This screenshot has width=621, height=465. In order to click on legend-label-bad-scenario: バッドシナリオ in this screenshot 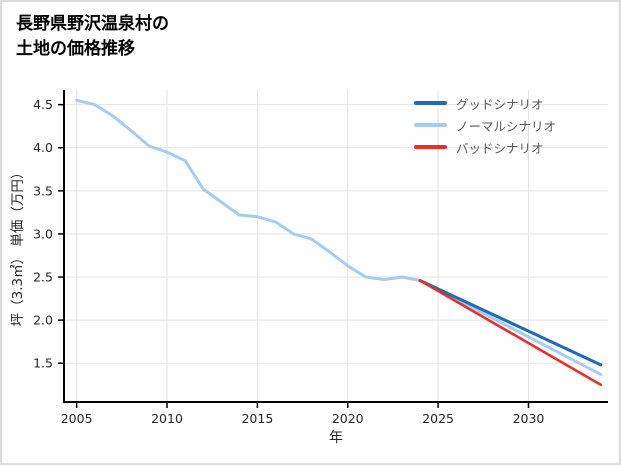, I will do `click(500, 148)`.